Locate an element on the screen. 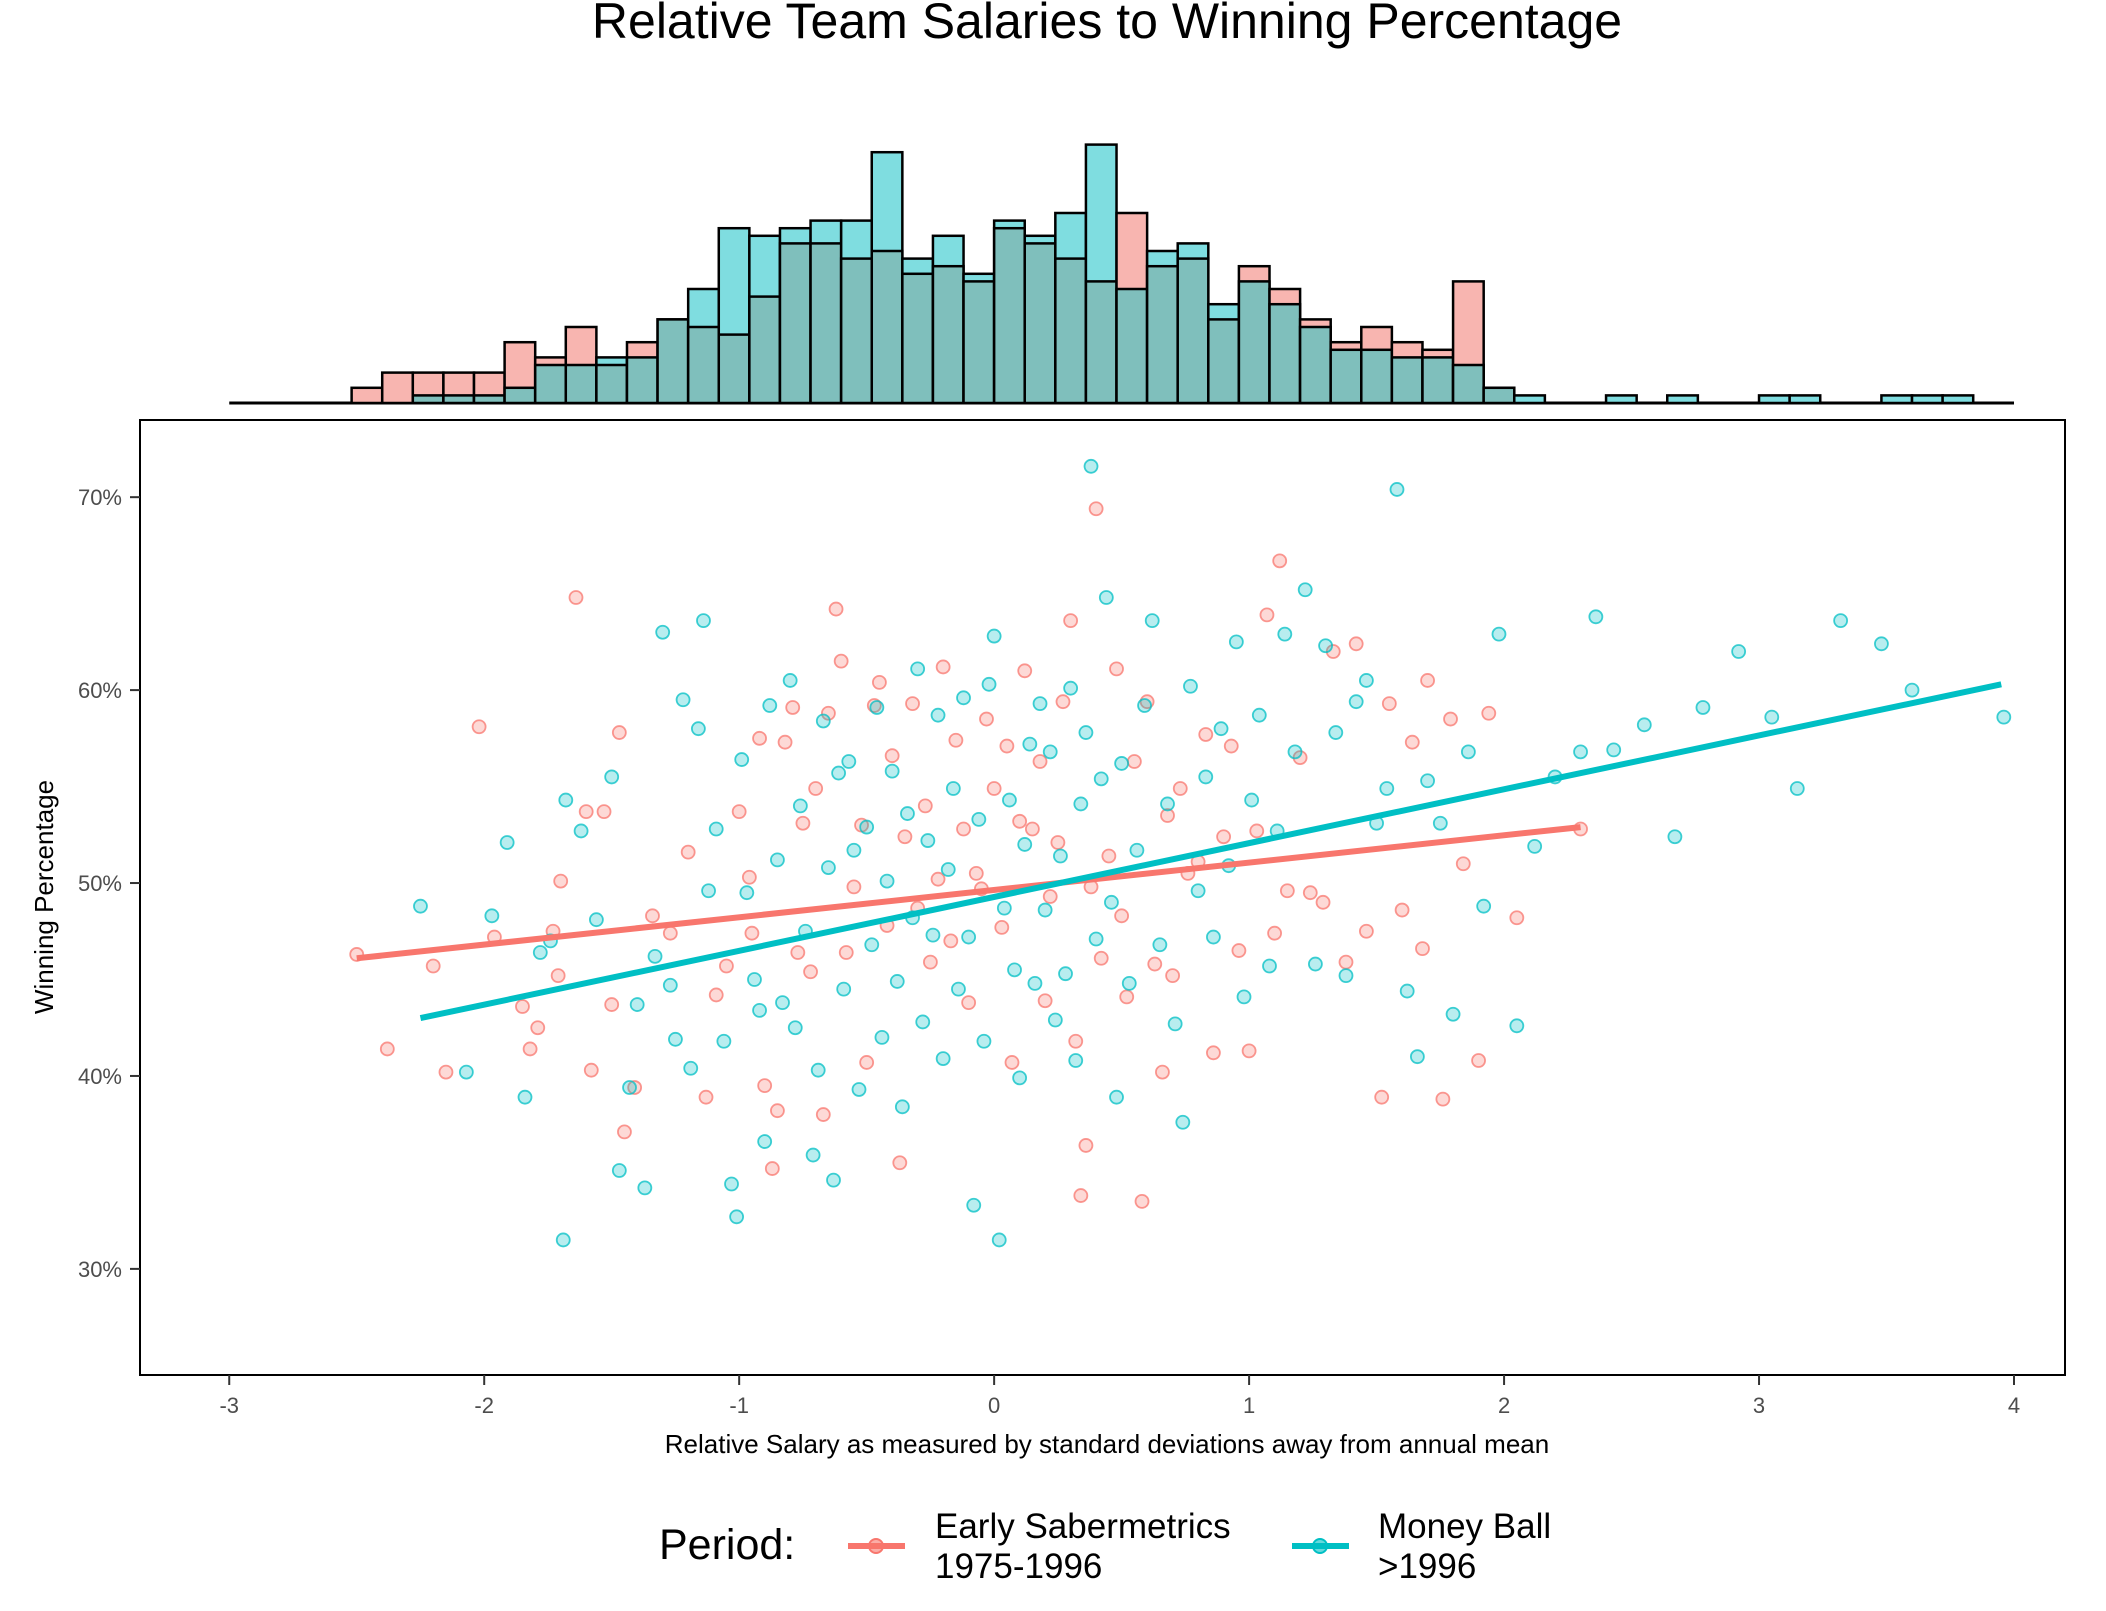  legend-key-point-moneyball is located at coordinates (1320, 1546).